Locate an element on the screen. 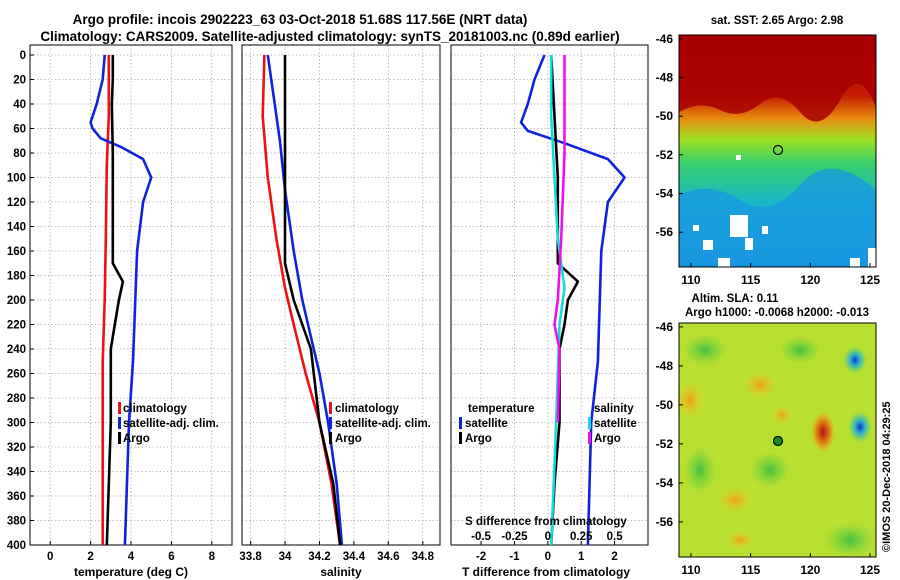  lon-tick-label: 120 is located at coordinates (810, 570).